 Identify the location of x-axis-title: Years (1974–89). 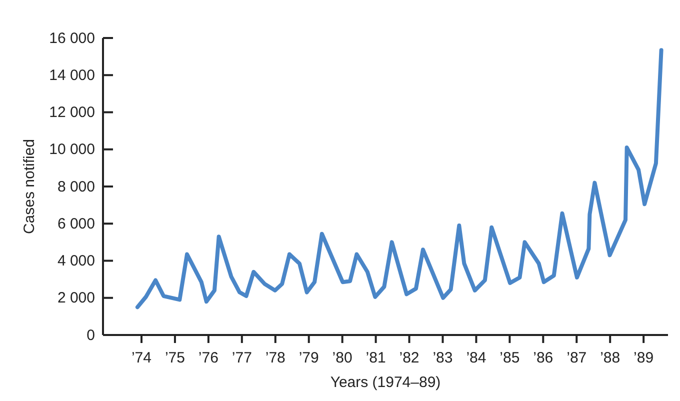
(385, 382).